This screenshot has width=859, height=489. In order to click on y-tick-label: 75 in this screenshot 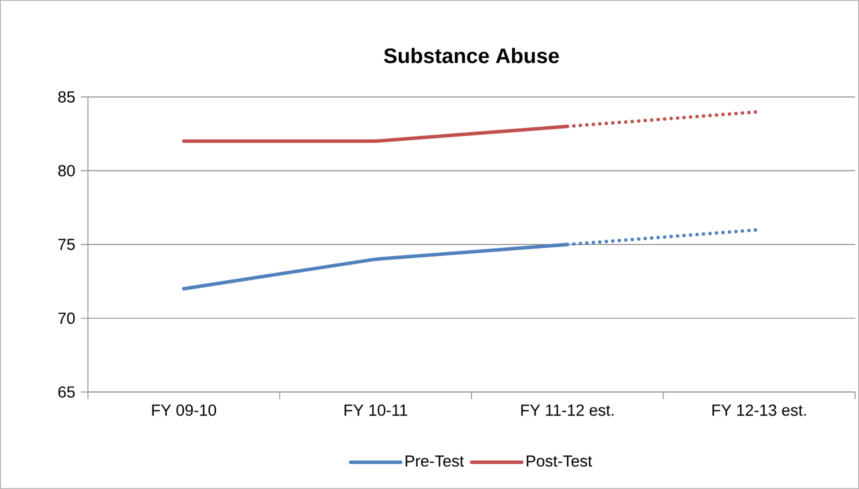, I will do `click(66, 244)`.